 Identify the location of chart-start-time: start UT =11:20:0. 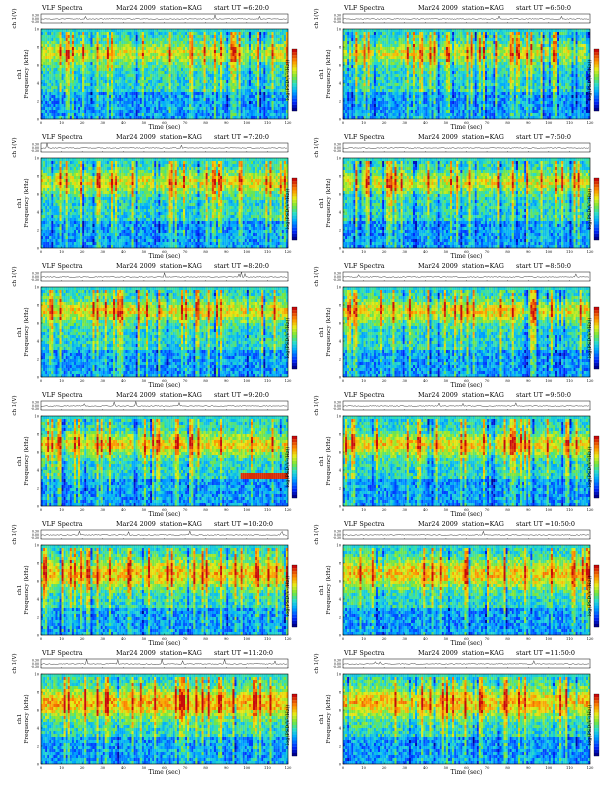
(243, 653).